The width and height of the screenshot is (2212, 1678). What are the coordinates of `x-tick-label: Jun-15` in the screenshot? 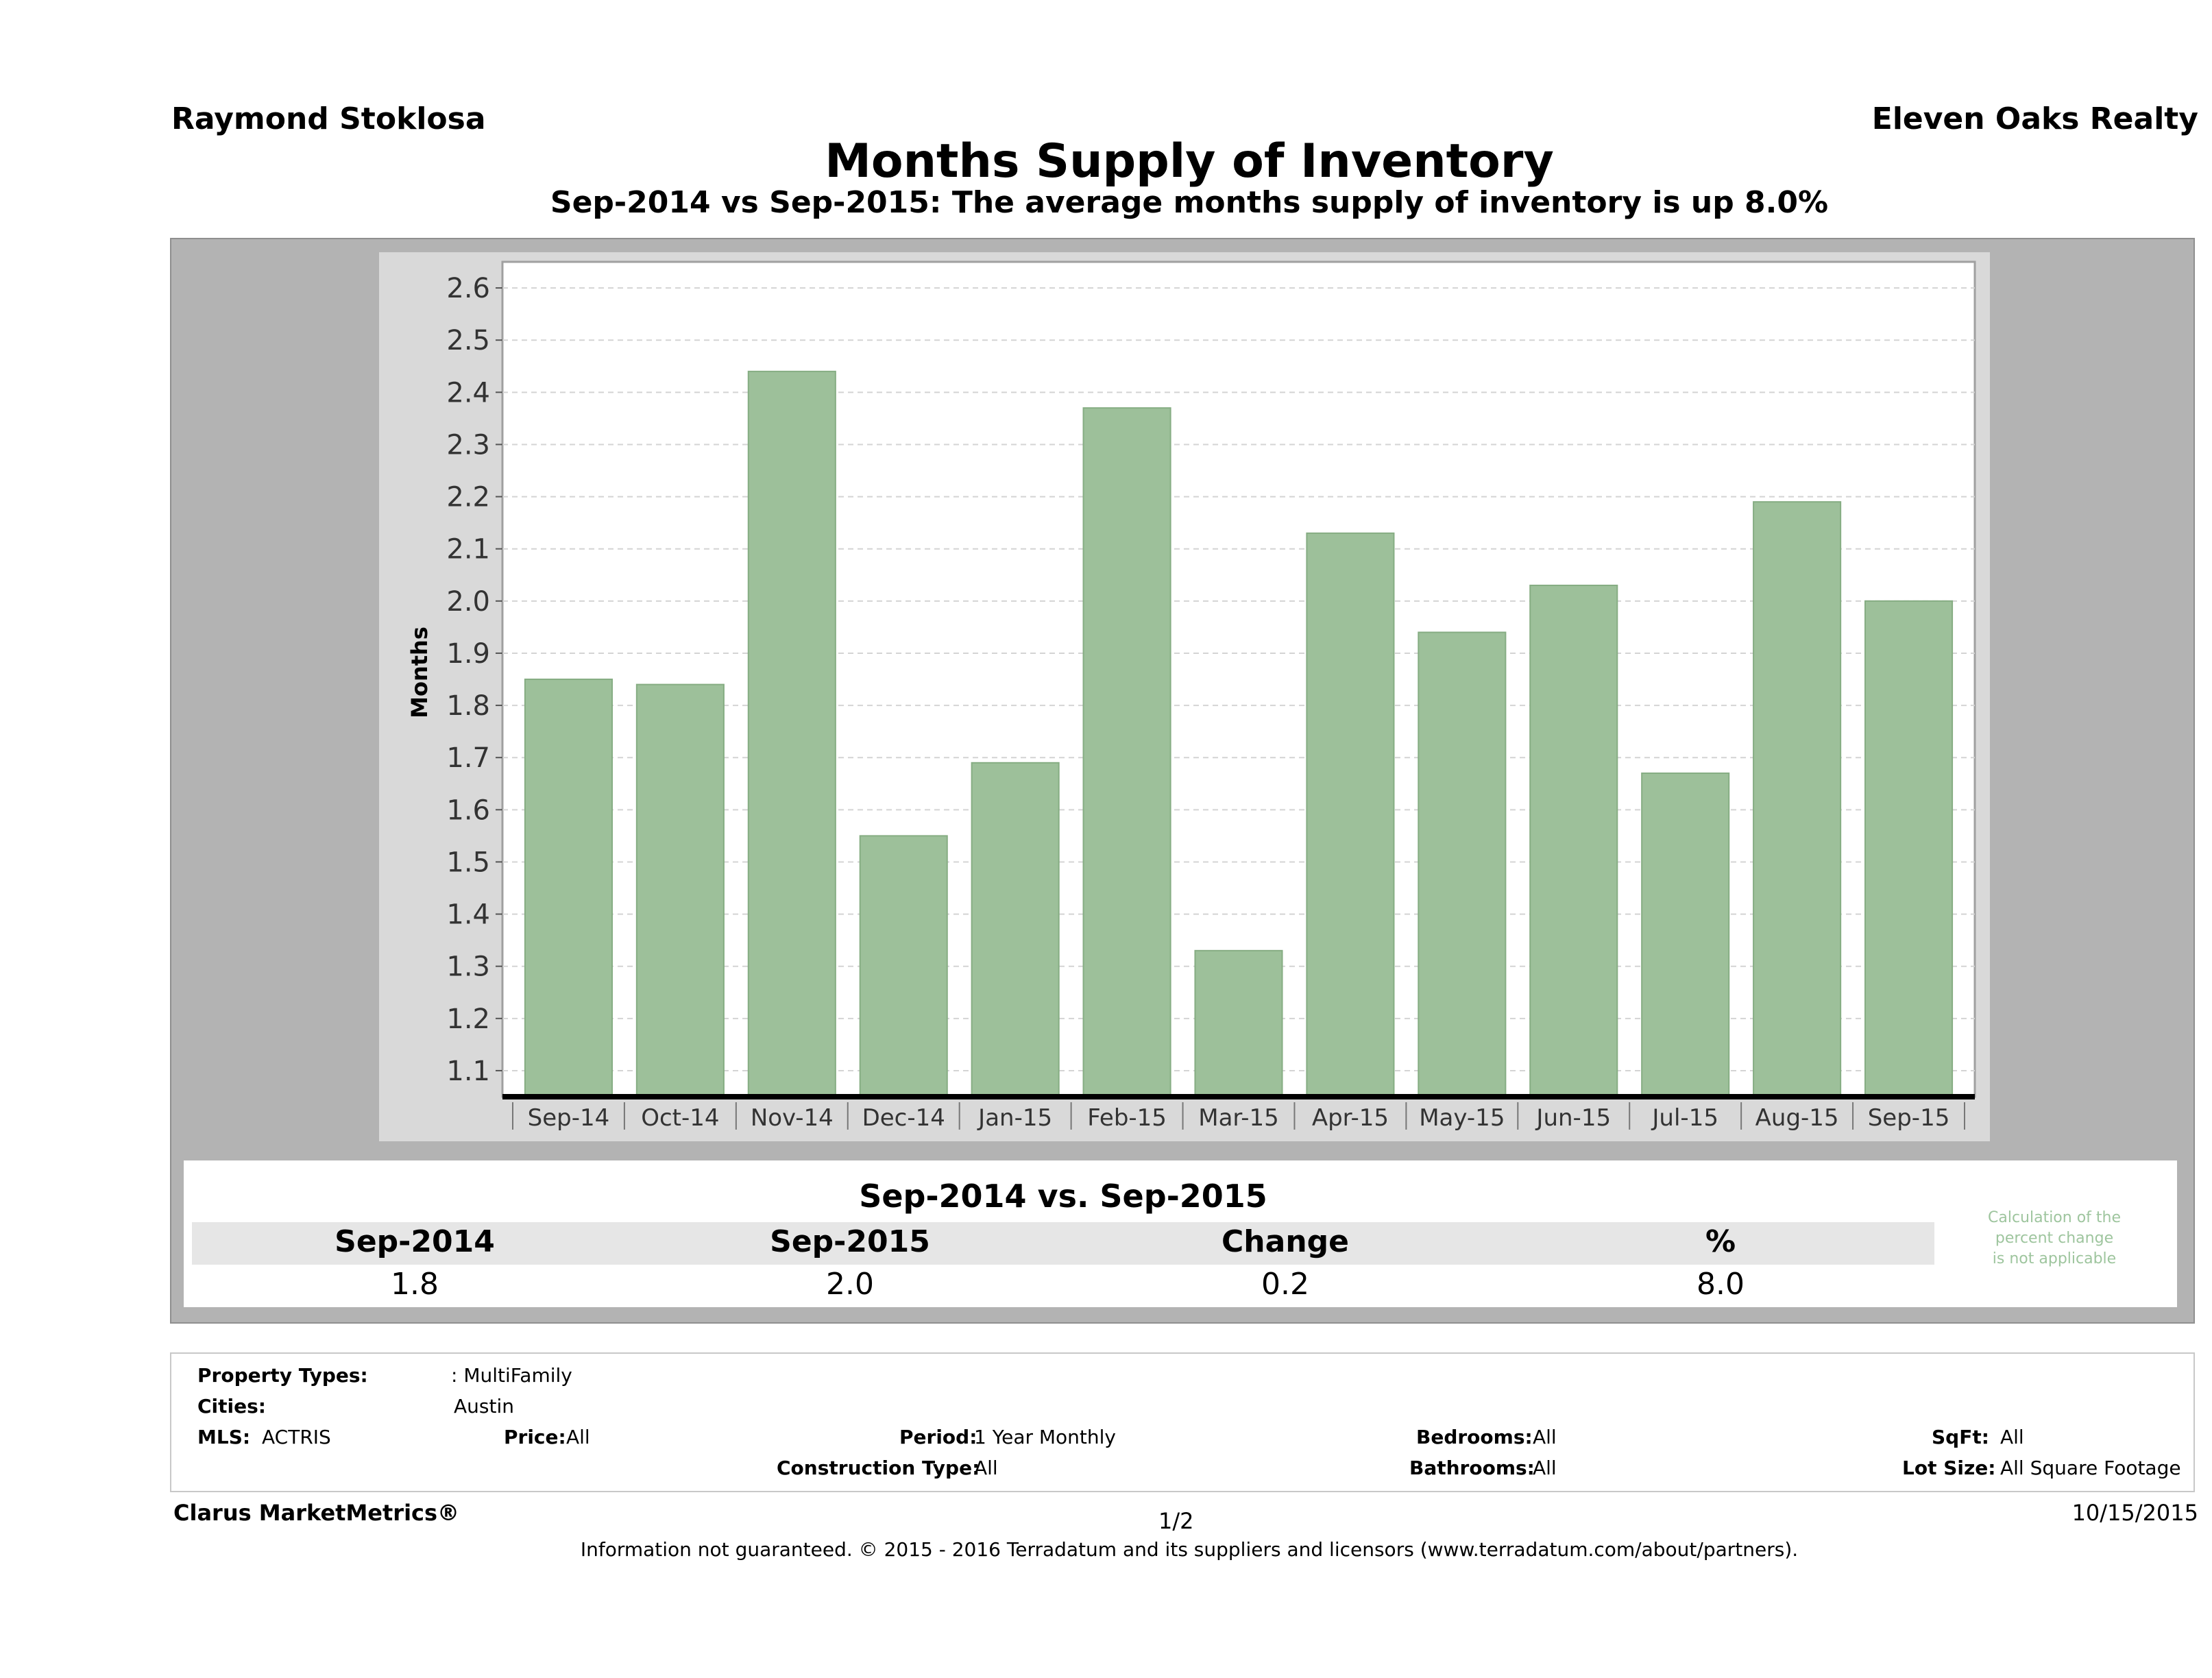 It's located at (1573, 1118).